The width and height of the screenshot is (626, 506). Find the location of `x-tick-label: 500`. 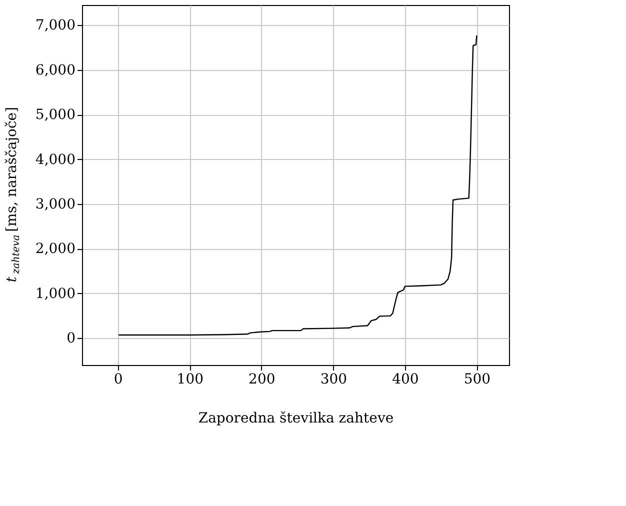

x-tick-label: 500 is located at coordinates (477, 380).